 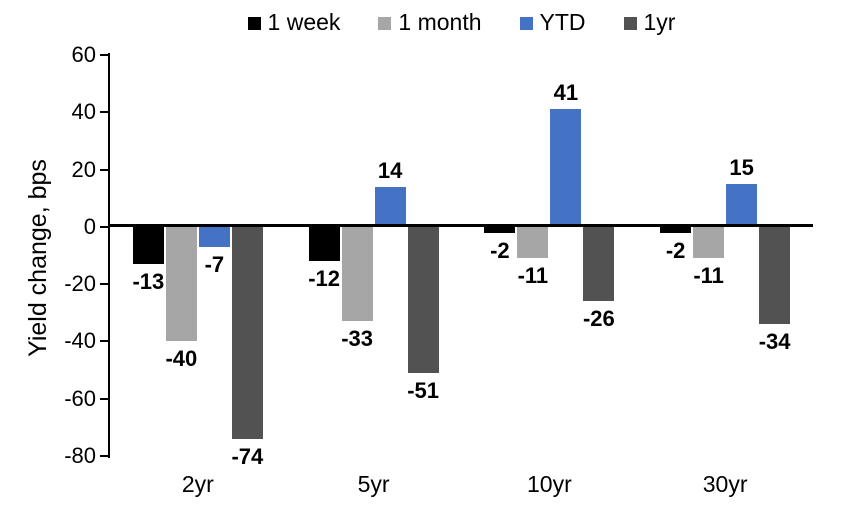 I want to click on legend-swatch-icon-ytd, so click(x=526, y=23).